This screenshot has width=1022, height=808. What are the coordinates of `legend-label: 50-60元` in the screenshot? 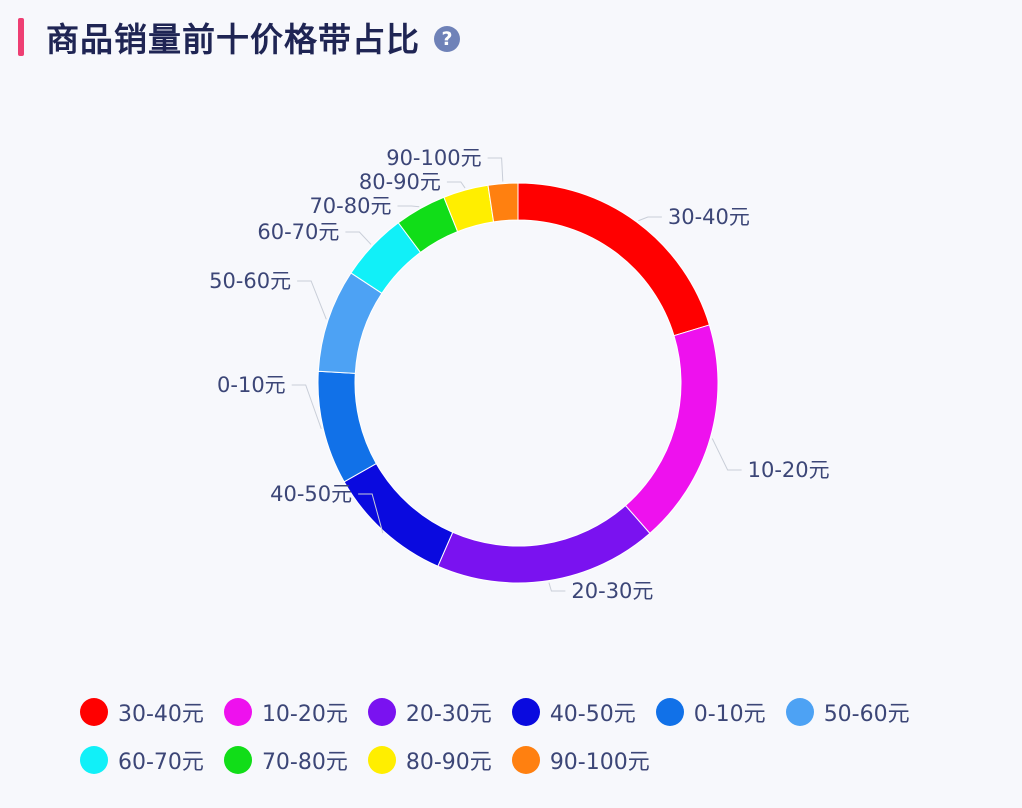 It's located at (866, 714).